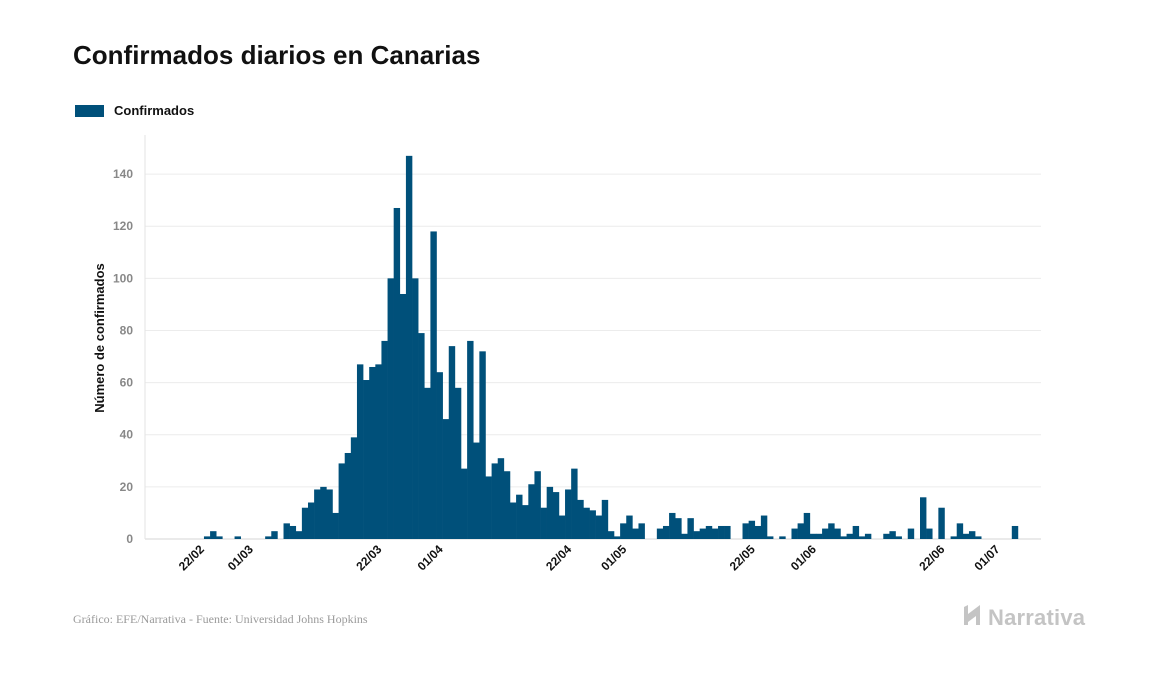  What do you see at coordinates (803, 557) in the screenshot?
I see `x-tick-label: 01/06` at bounding box center [803, 557].